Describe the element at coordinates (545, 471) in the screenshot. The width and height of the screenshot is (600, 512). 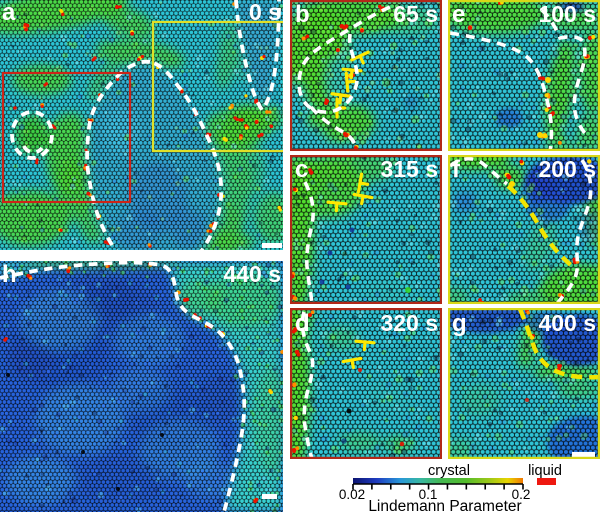
I see `svg-text: liquid` at that location.